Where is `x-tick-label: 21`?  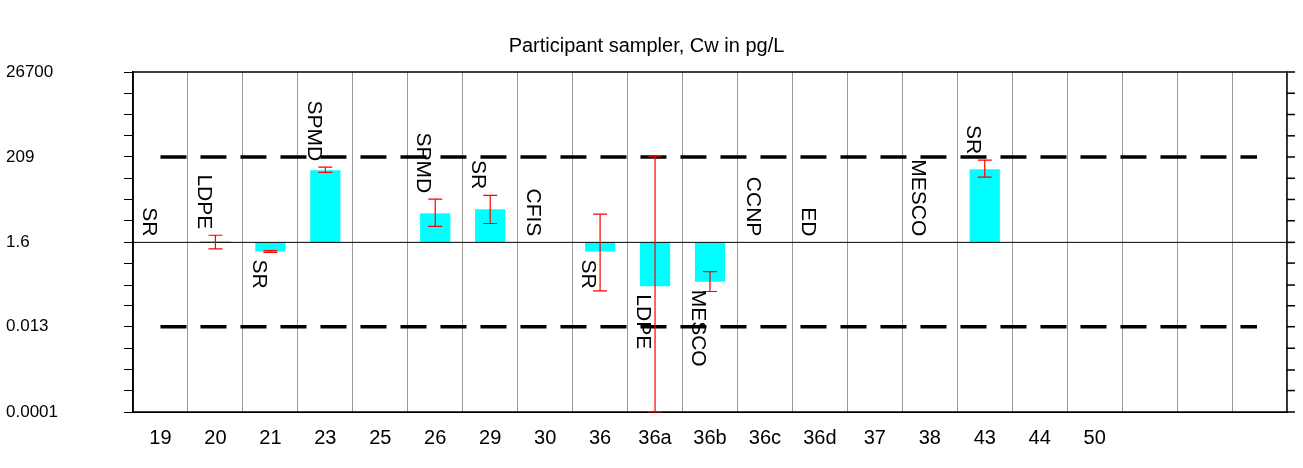 x-tick-label: 21 is located at coordinates (270, 436).